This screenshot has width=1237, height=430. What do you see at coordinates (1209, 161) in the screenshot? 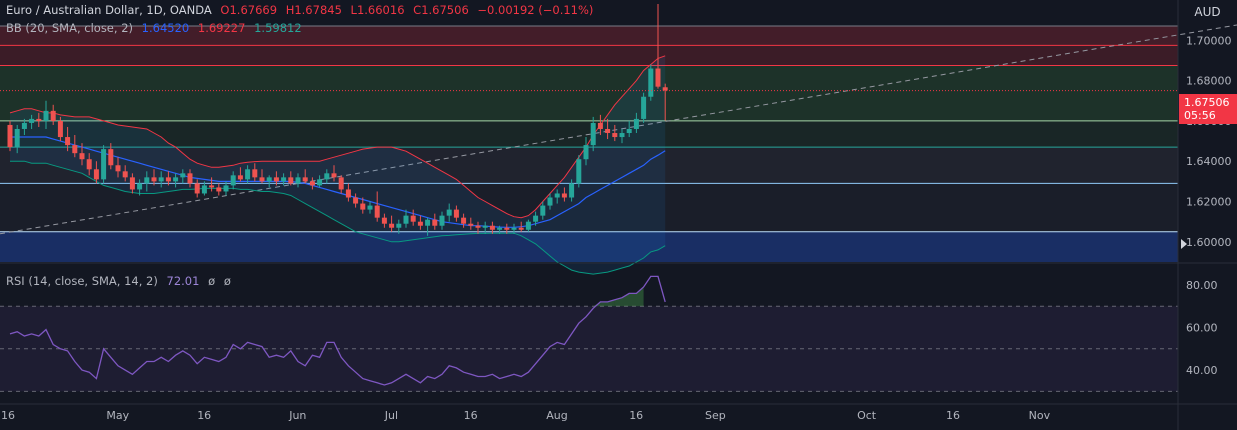
I see `price-tick-label: 1.64000` at bounding box center [1209, 161].